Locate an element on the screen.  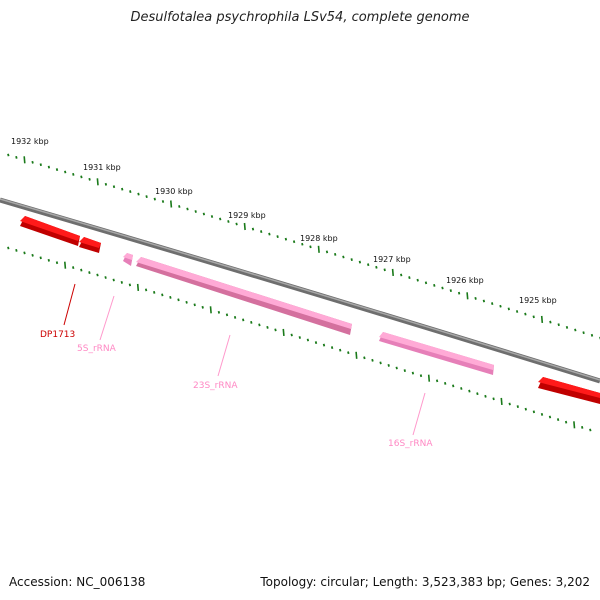
label-5s-rrna: 5S_rRNA is located at coordinates (97, 349).